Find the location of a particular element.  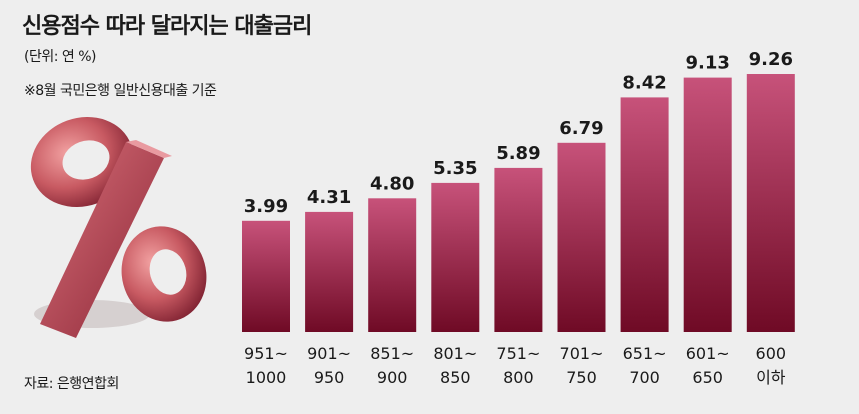

x-tick-label: 751~ is located at coordinates (518, 353).